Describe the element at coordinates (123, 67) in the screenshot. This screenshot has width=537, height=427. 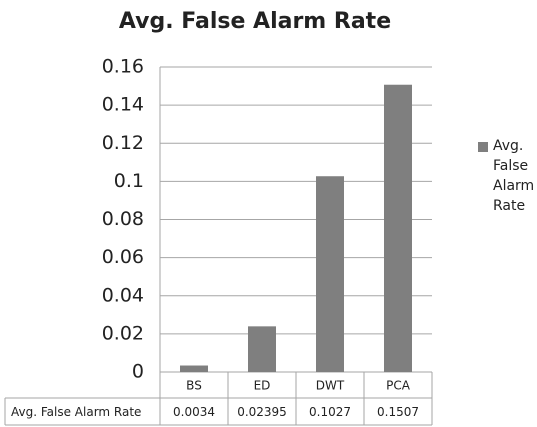
I see `y-tick-label: 0.16` at that location.